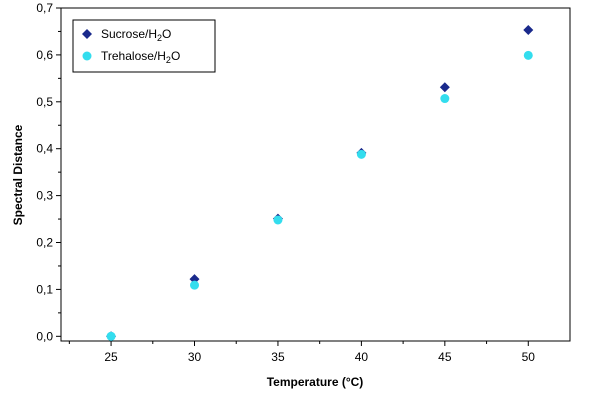 This screenshot has height=402, width=600. Describe the element at coordinates (529, 357) in the screenshot. I see `x-tick-label: 50` at that location.